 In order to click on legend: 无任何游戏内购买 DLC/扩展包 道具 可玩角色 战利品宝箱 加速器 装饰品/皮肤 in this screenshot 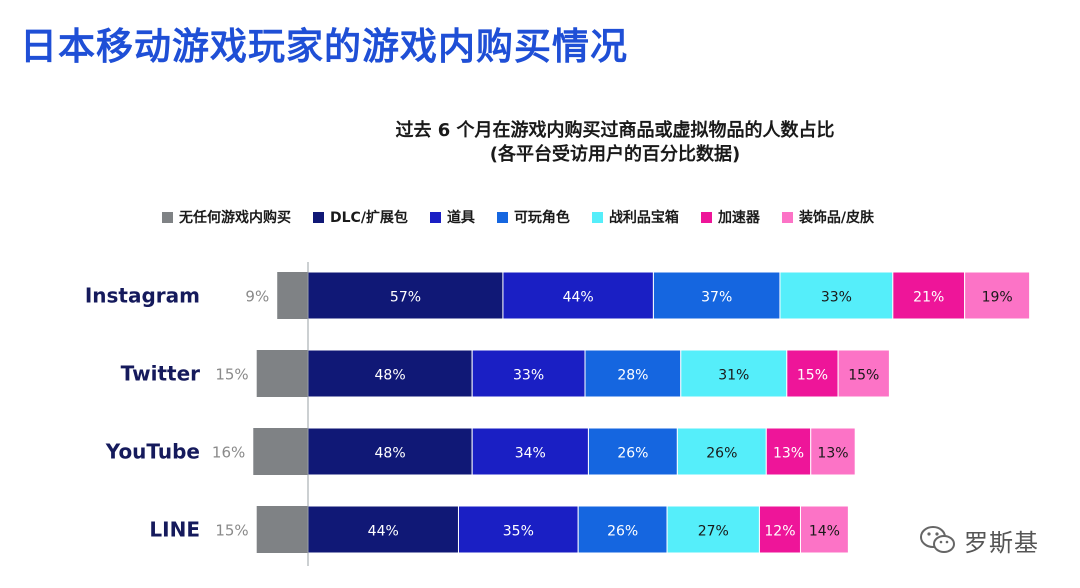, I will do `click(529, 217)`.